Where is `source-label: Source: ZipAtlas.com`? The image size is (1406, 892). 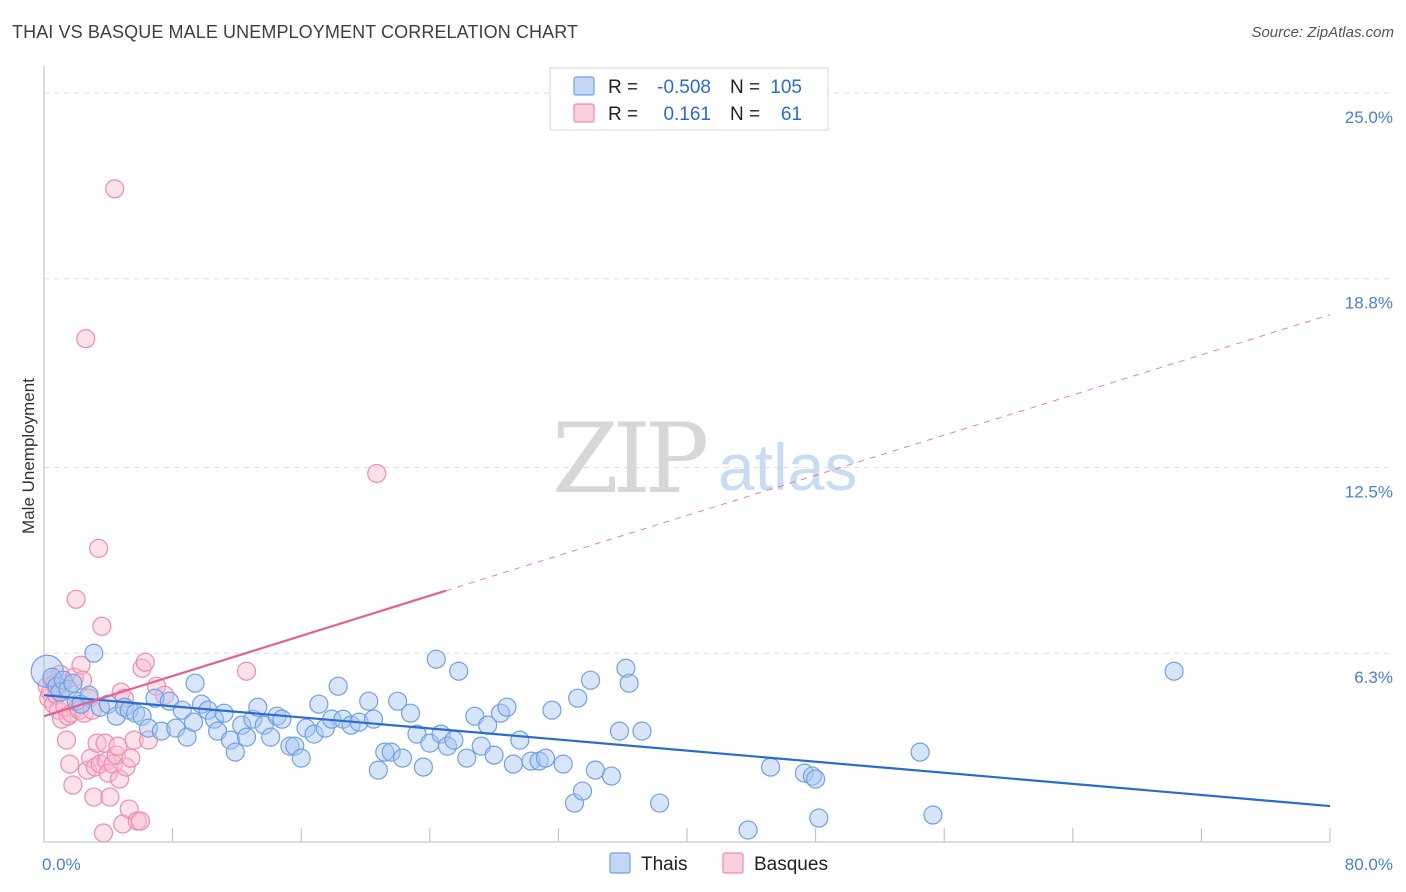 source-label: Source: ZipAtlas.com is located at coordinates (1322, 32).